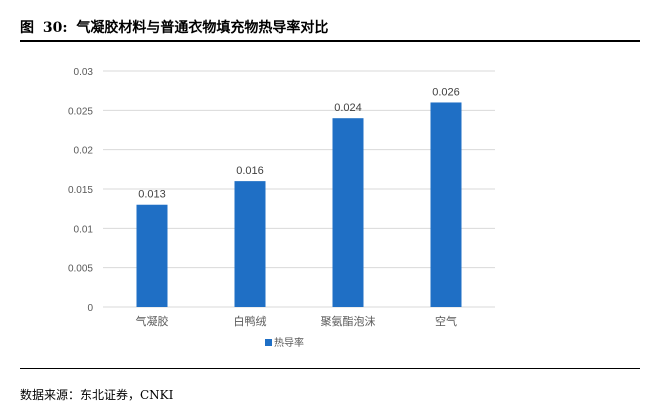 The width and height of the screenshot is (645, 403). I want to click on x-tick-label: 白鸭绒, so click(250, 321).